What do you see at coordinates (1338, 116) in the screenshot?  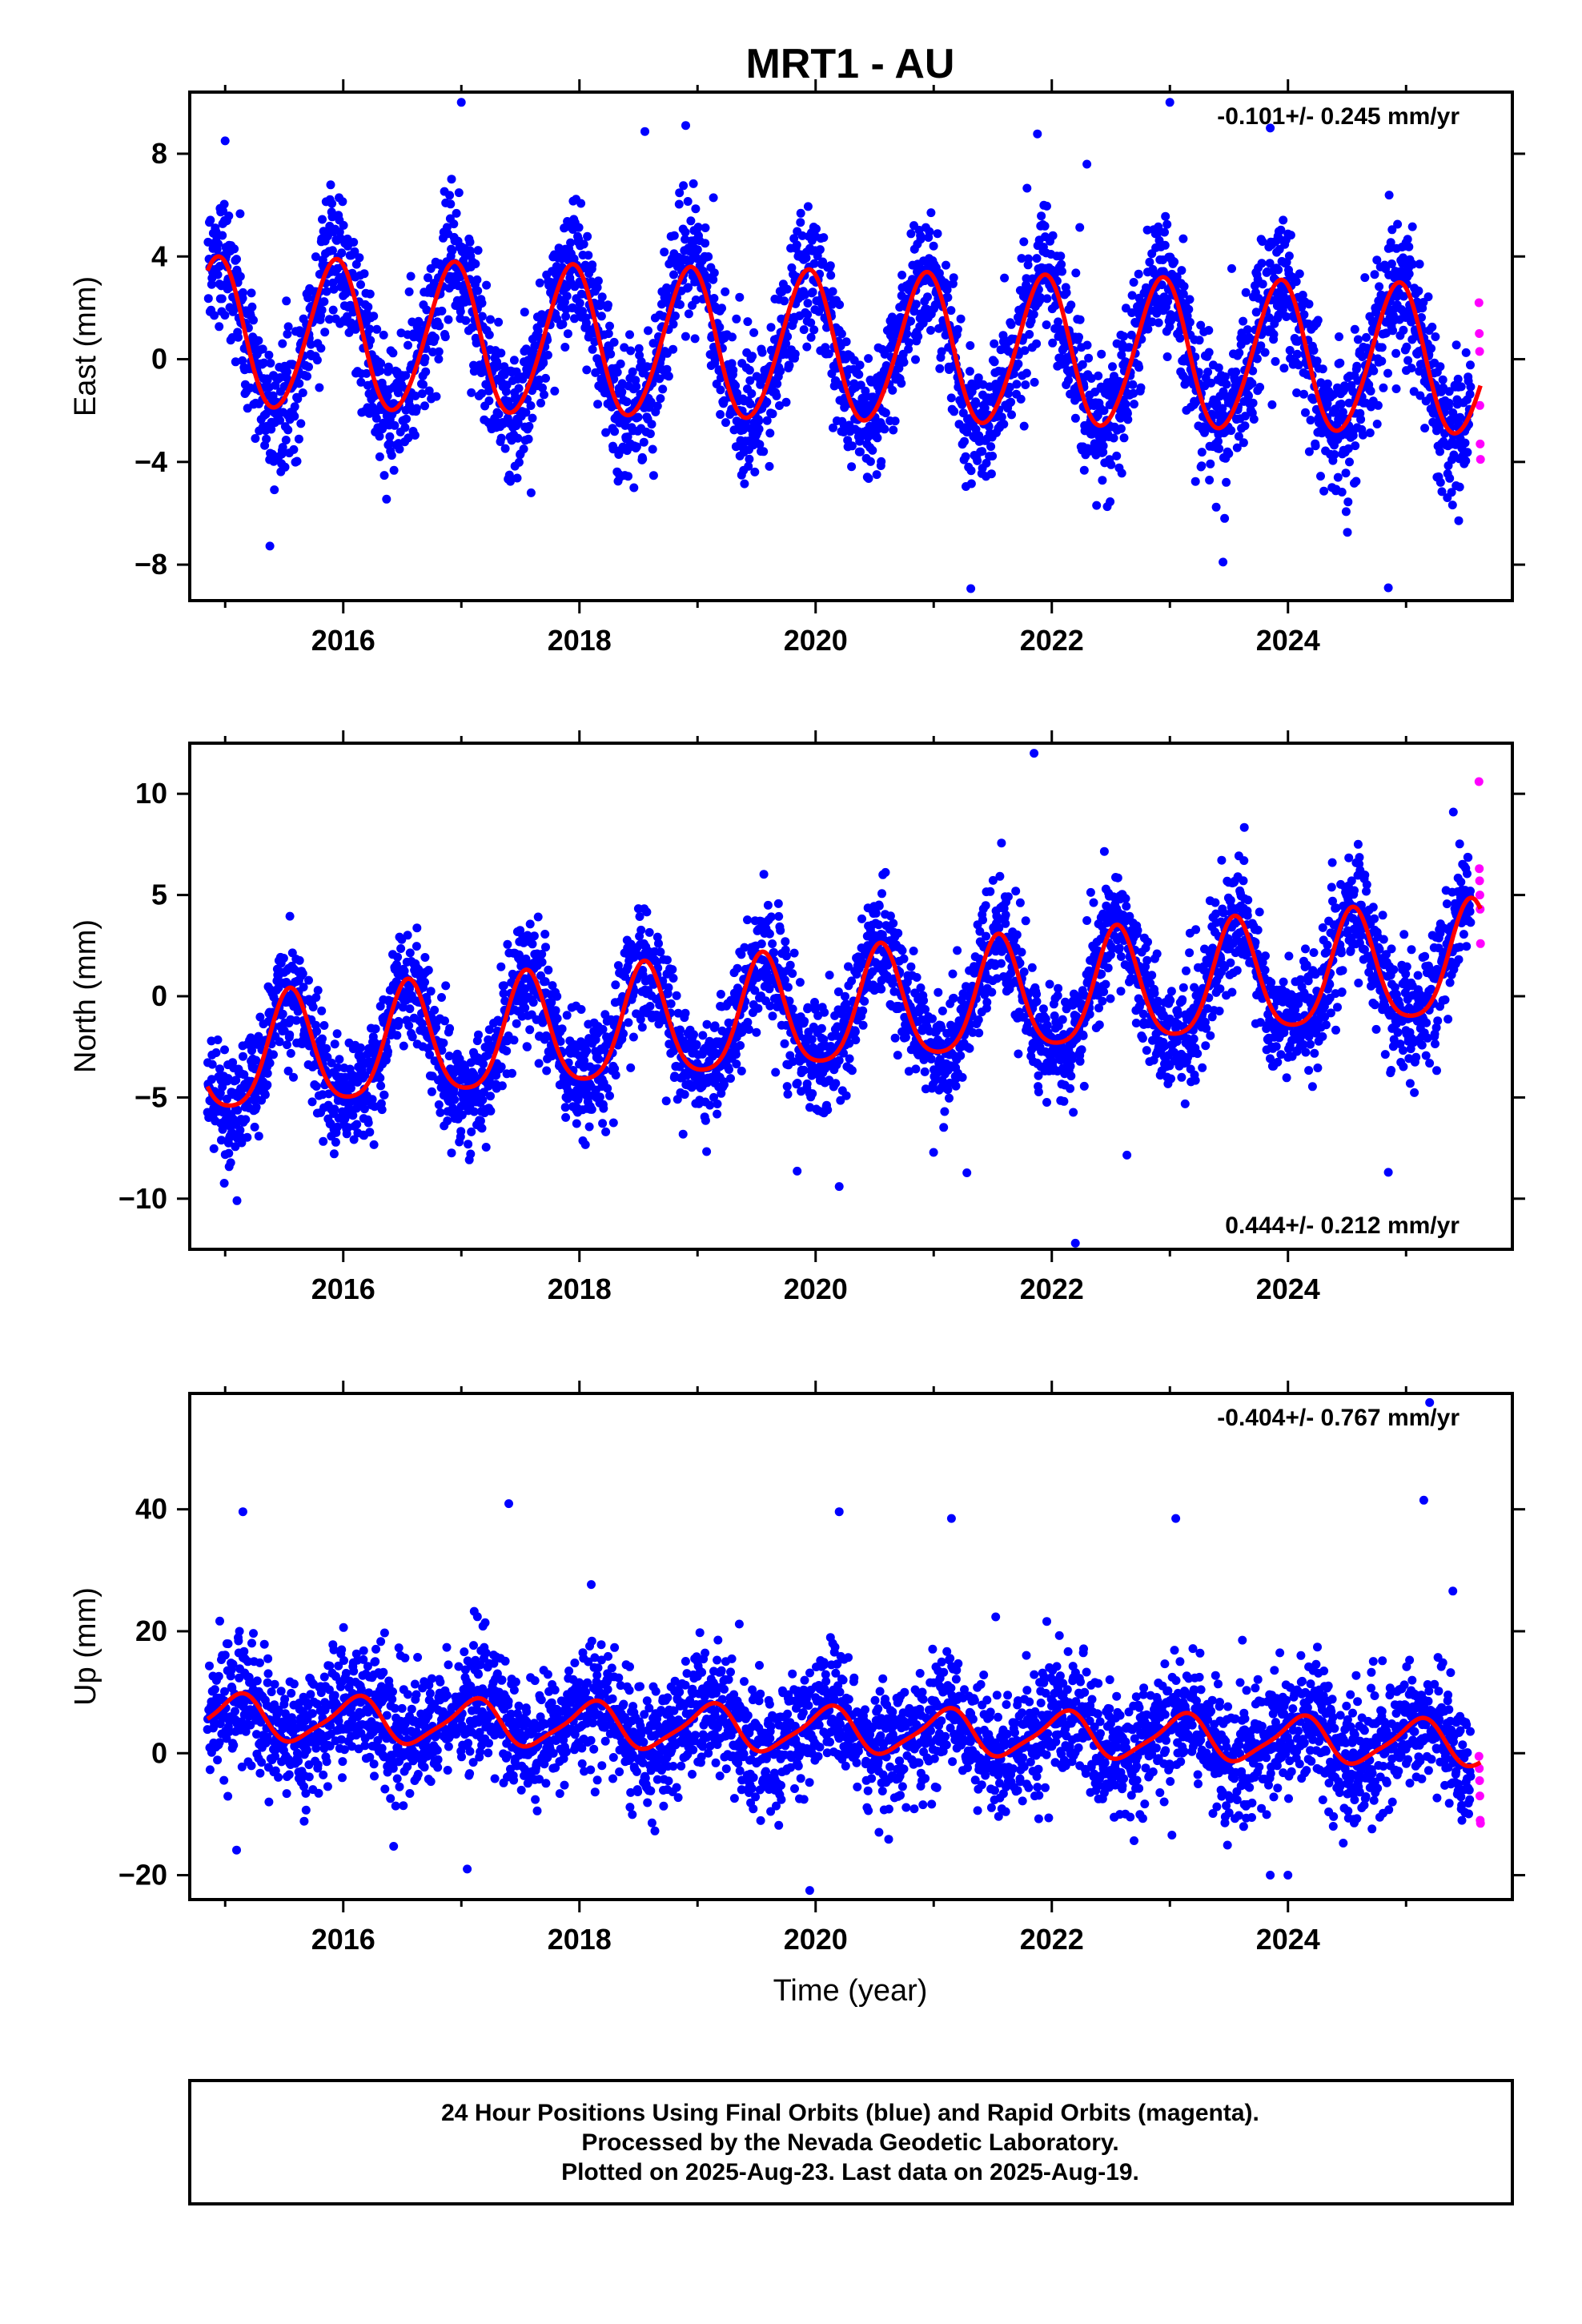 I see `rate-label: -0.101+/- 0.245 mm/yr` at bounding box center [1338, 116].